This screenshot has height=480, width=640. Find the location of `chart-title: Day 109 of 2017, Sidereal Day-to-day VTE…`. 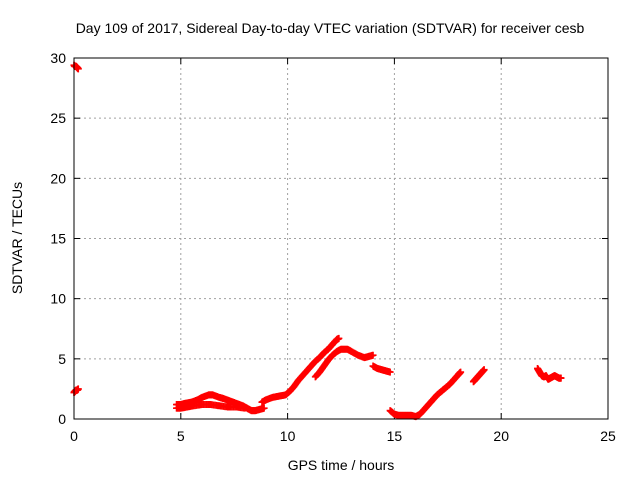

chart-title: Day 109 of 2017, Sidereal Day-to-day VTE… is located at coordinates (330, 28).